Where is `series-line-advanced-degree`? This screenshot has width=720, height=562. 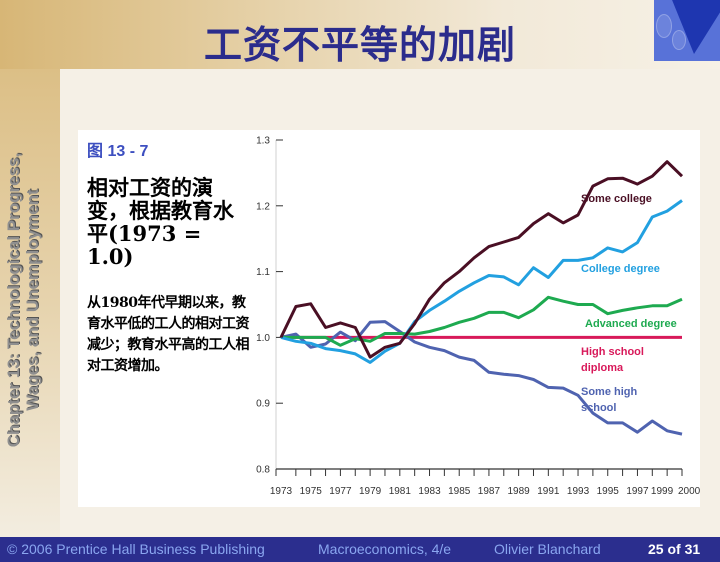
series-line-advanced-degree is located at coordinates (482, 321).